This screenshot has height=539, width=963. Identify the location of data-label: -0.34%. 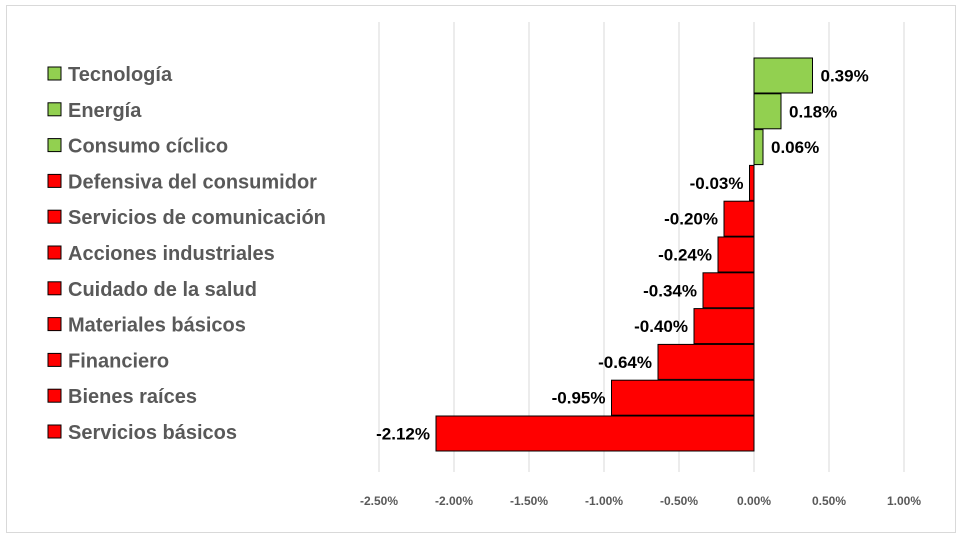
(670, 290).